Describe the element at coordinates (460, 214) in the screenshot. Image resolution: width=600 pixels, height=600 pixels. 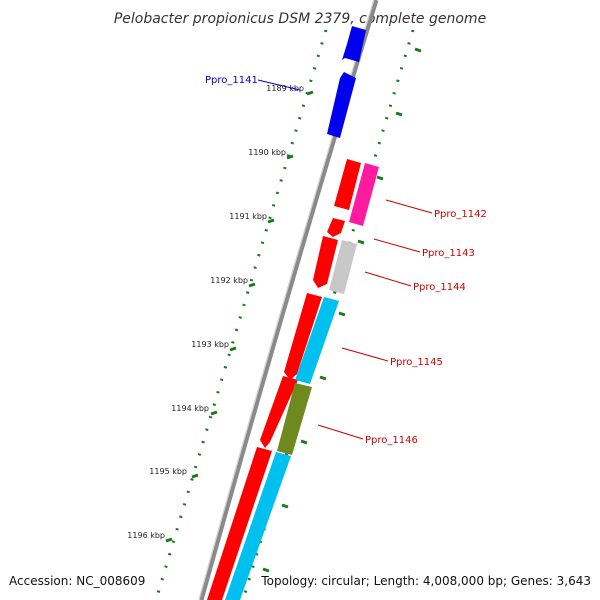
I see `gene-label-ppro-1142: Ppro_1142` at that location.